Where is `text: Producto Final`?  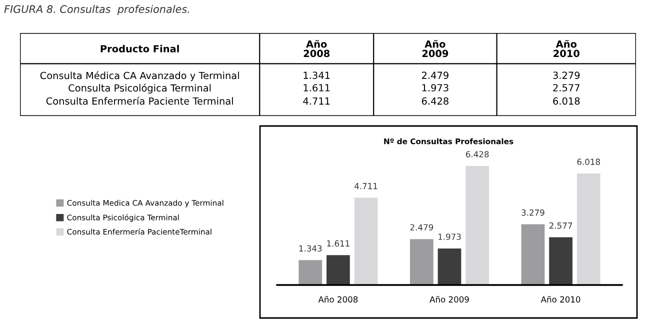
text: Producto Final is located at coordinates (139, 48).